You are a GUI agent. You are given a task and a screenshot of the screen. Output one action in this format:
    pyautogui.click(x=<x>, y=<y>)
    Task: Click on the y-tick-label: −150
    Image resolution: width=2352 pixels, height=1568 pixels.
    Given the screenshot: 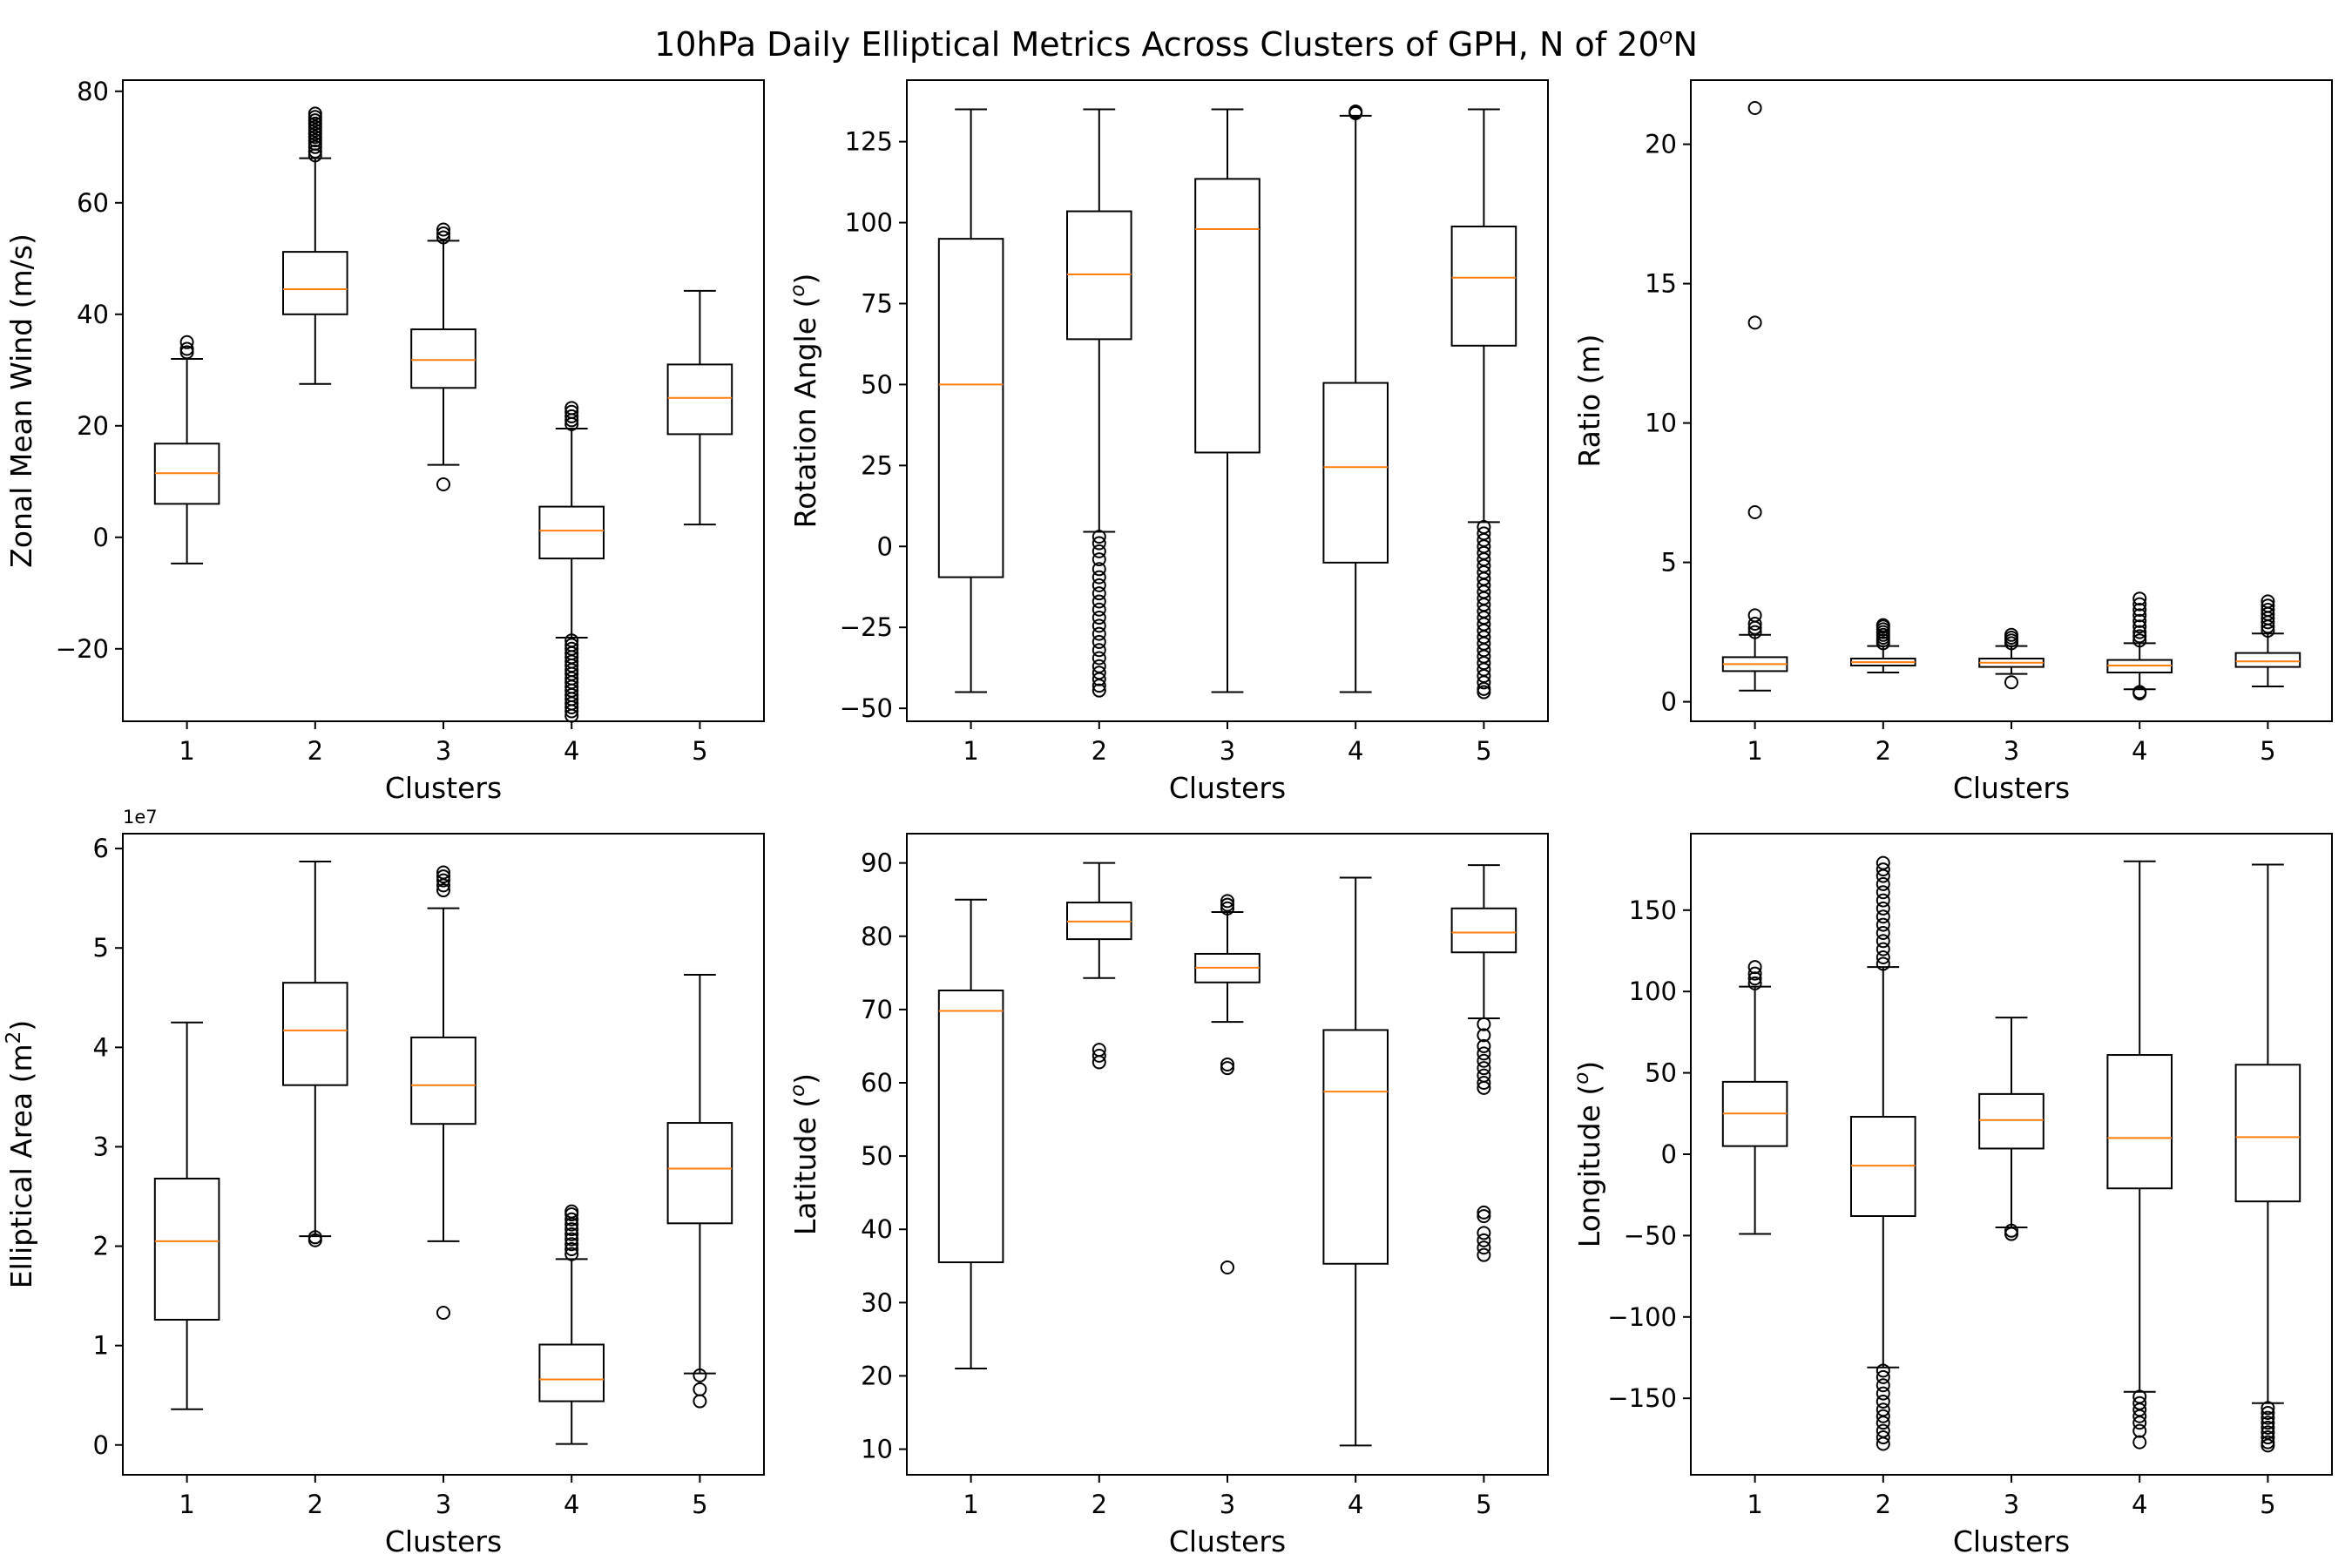 What is the action you would take?
    pyautogui.click(x=1642, y=1398)
    